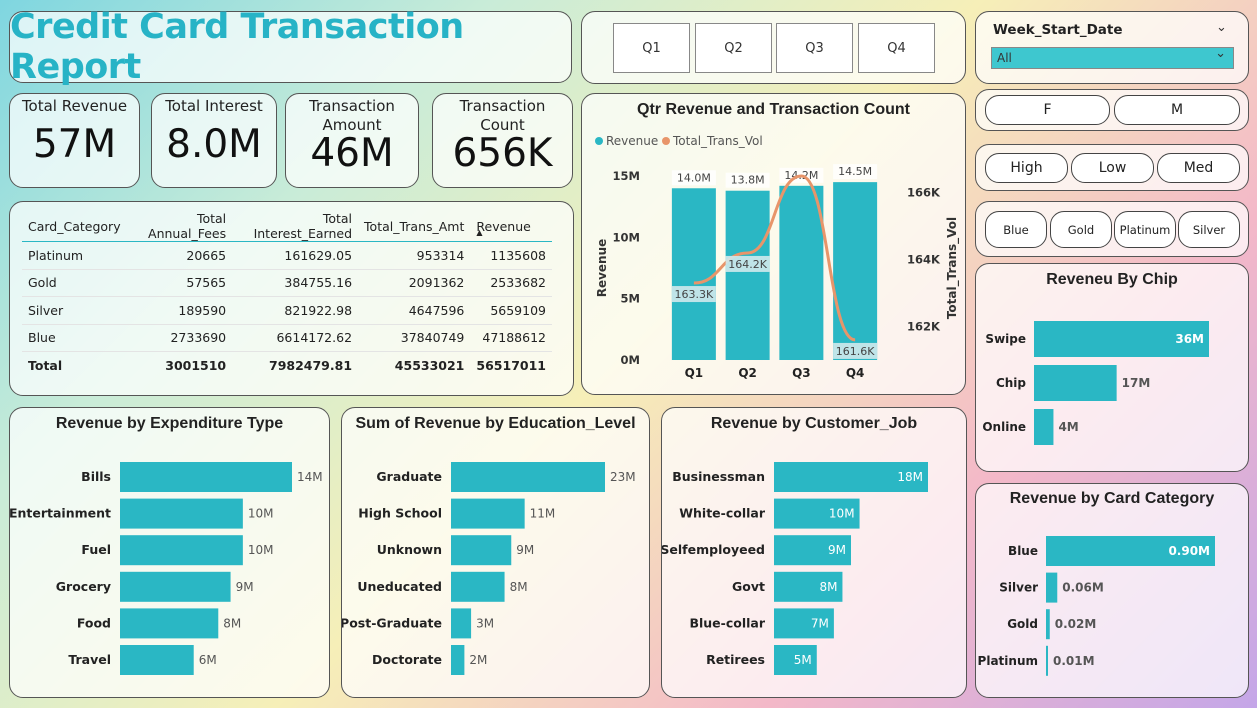  What do you see at coordinates (924, 260) in the screenshot?
I see `y2-tick-label: 164K` at bounding box center [924, 260].